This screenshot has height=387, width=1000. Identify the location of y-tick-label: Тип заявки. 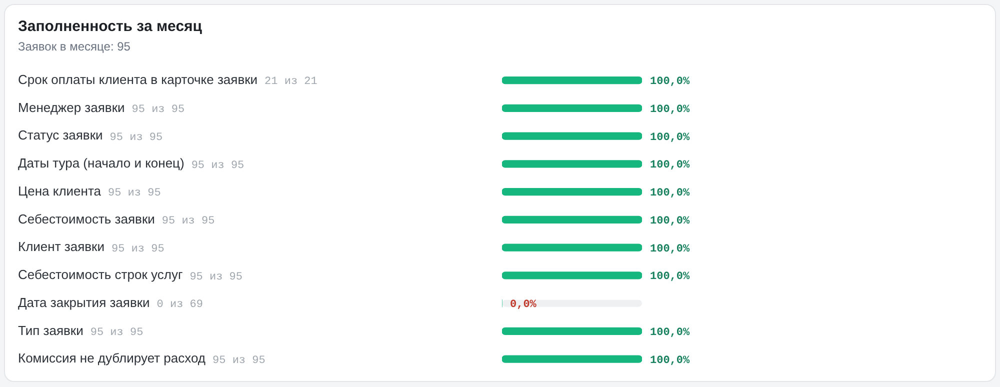
(51, 330).